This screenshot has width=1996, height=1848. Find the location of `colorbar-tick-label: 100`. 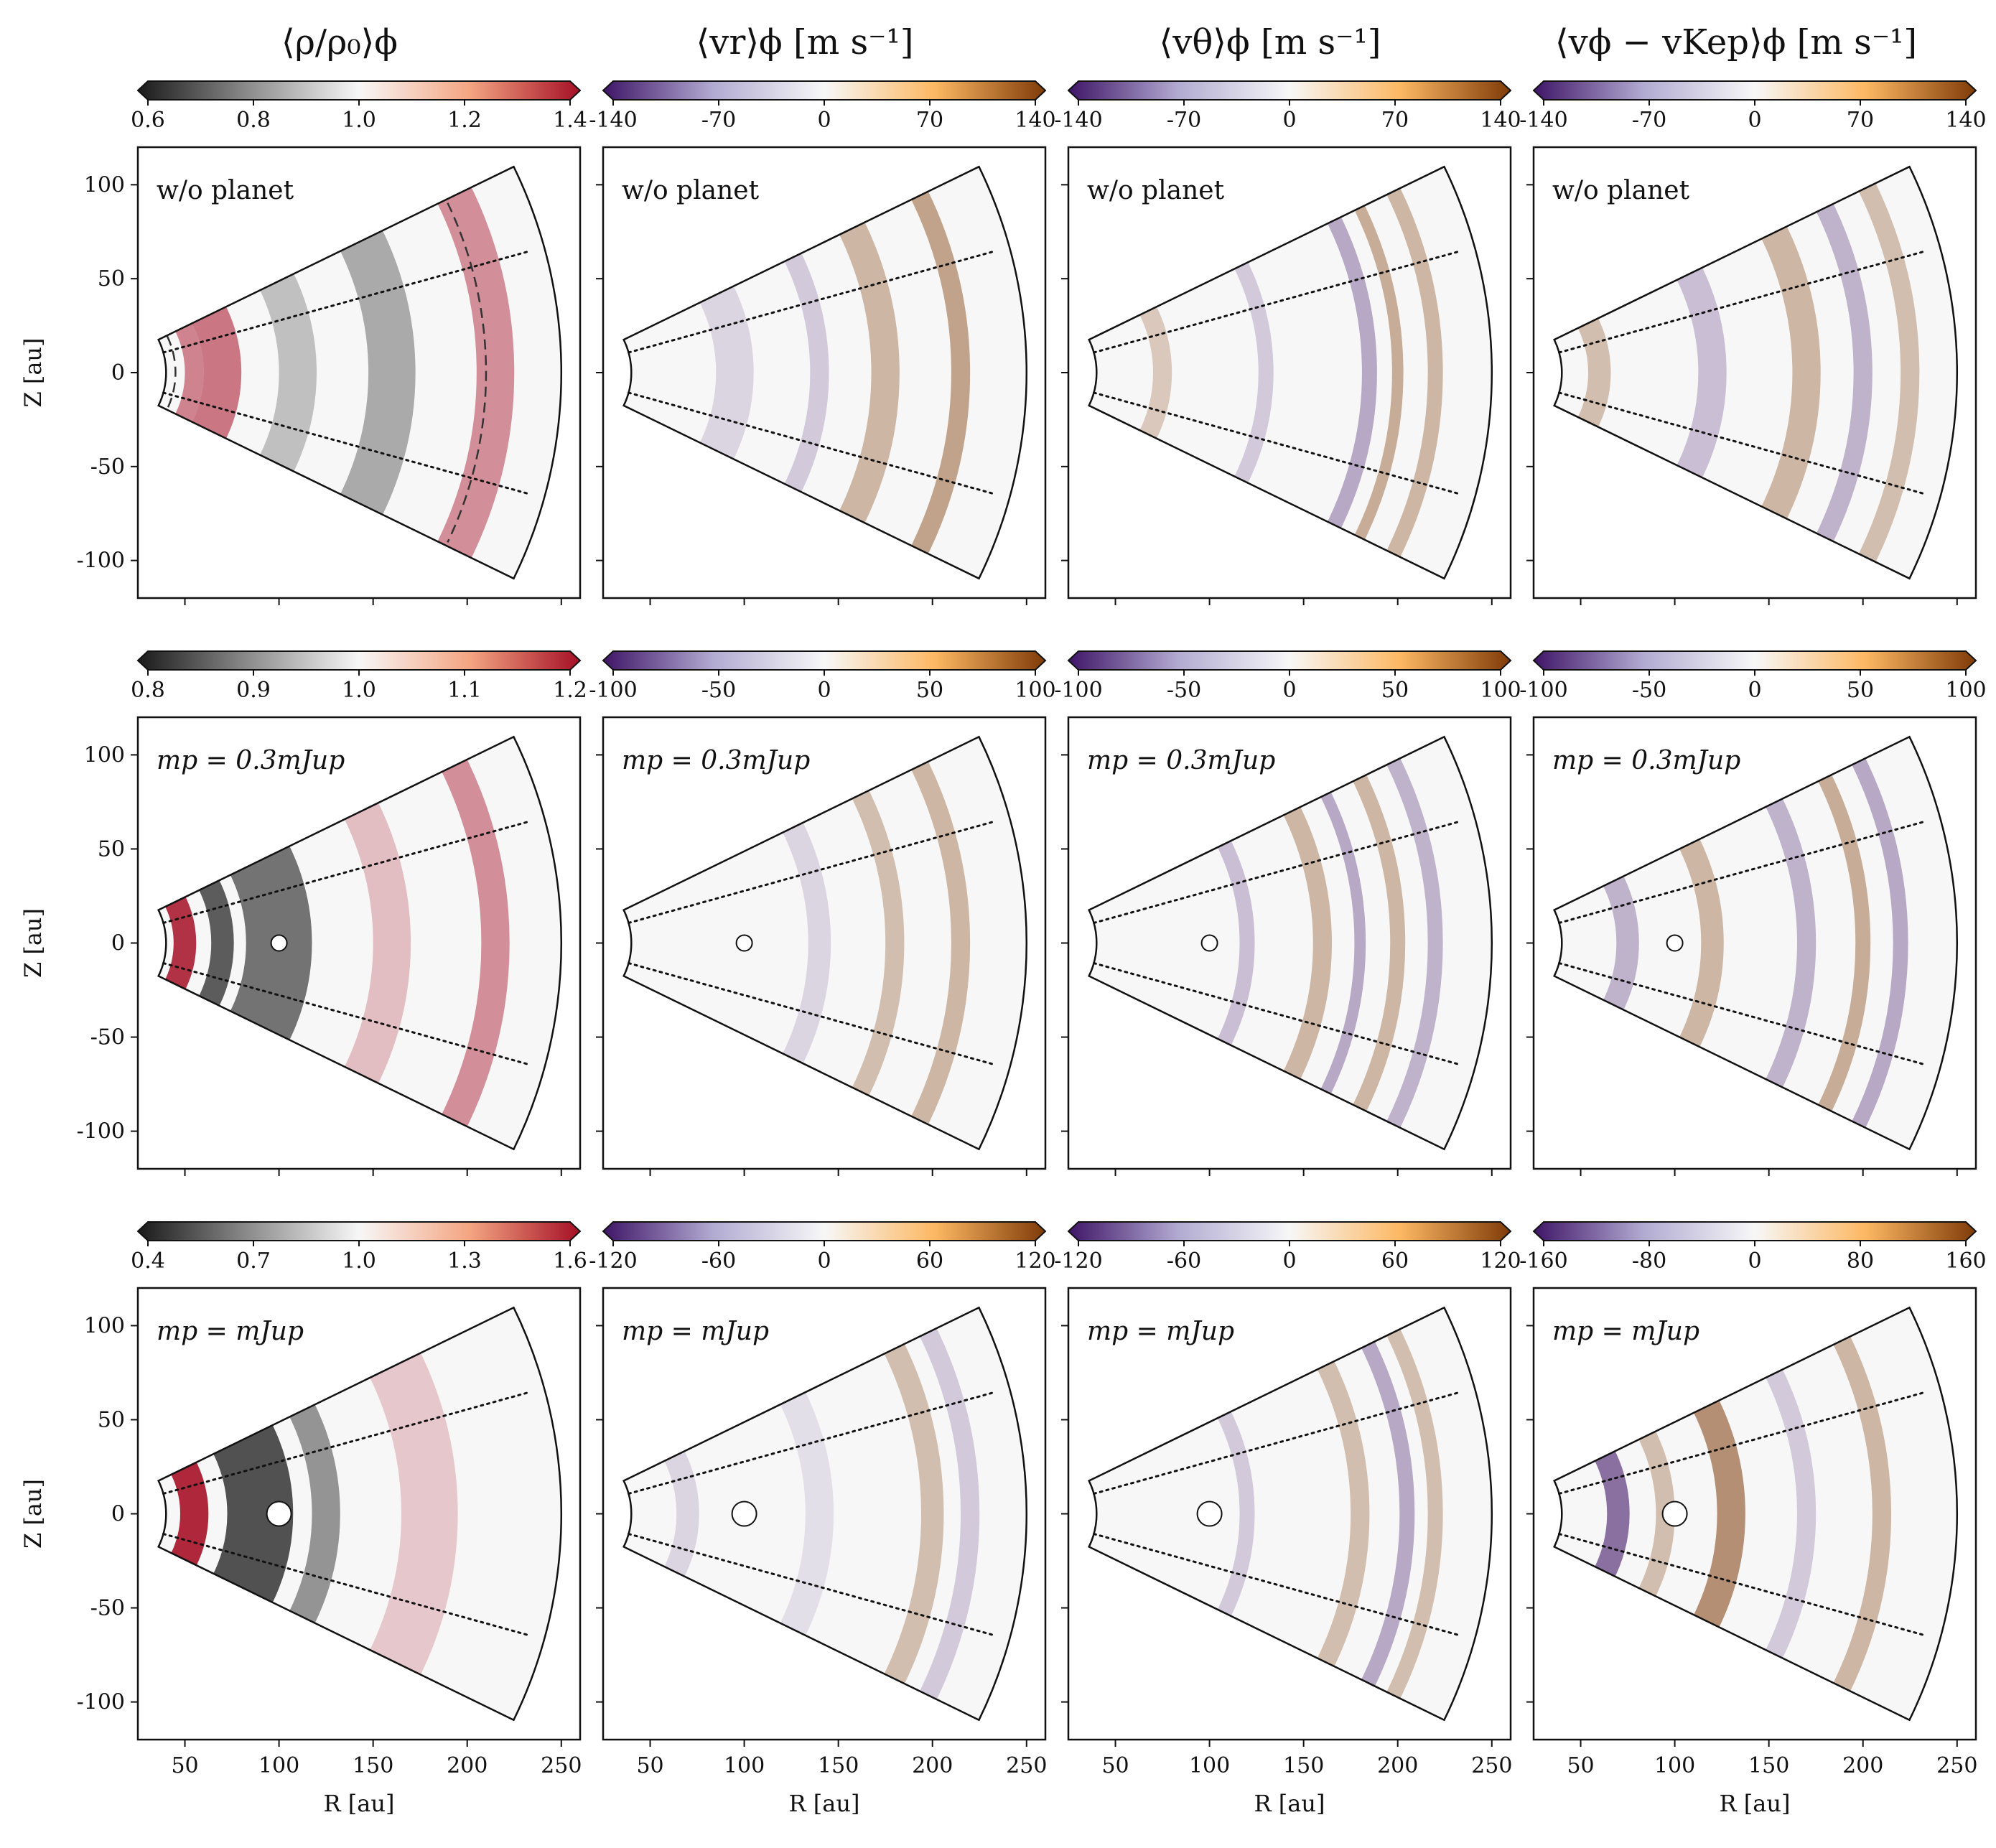

colorbar-tick-label: 100 is located at coordinates (1500, 690).